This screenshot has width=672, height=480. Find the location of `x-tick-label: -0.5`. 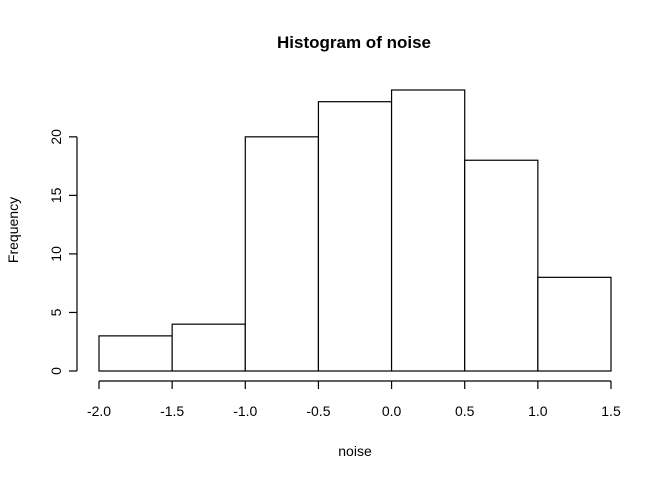

x-tick-label: -0.5 is located at coordinates (318, 411).